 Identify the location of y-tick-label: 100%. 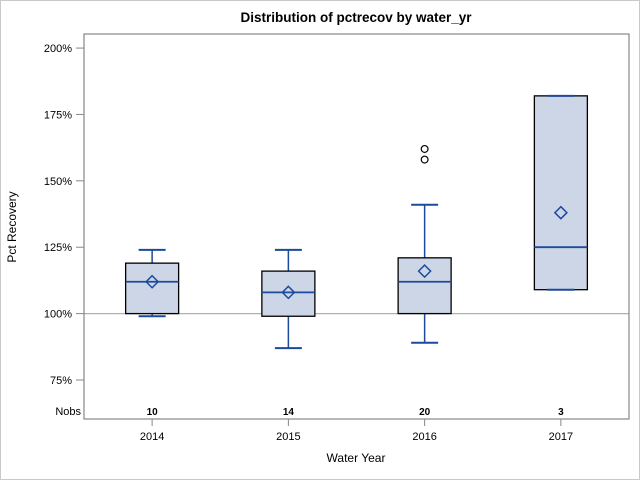
(58, 315).